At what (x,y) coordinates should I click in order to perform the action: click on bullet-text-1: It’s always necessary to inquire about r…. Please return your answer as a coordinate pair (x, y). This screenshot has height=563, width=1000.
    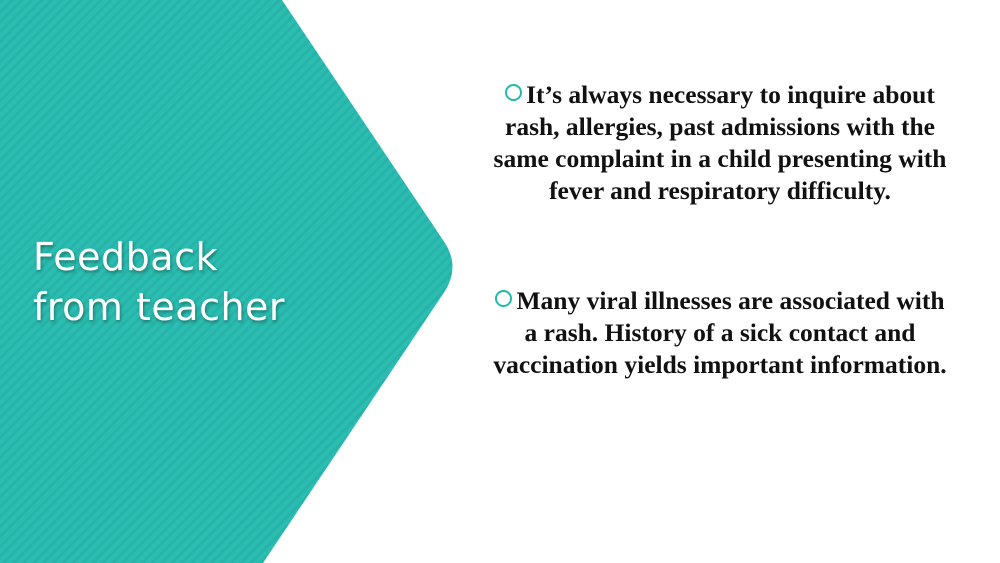
    Looking at the image, I should click on (720, 142).